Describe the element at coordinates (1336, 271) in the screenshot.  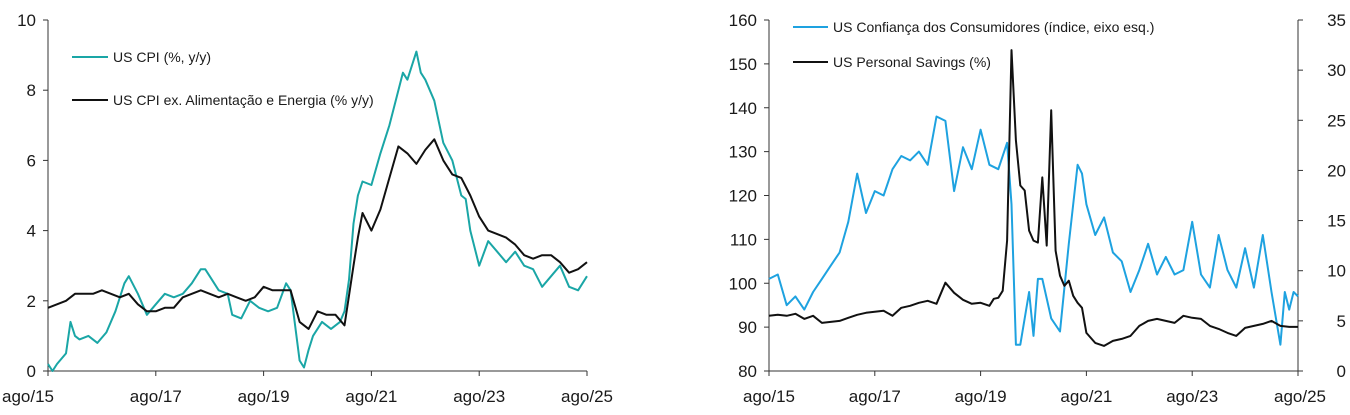
I see `y-right-tick-label: 10` at that location.